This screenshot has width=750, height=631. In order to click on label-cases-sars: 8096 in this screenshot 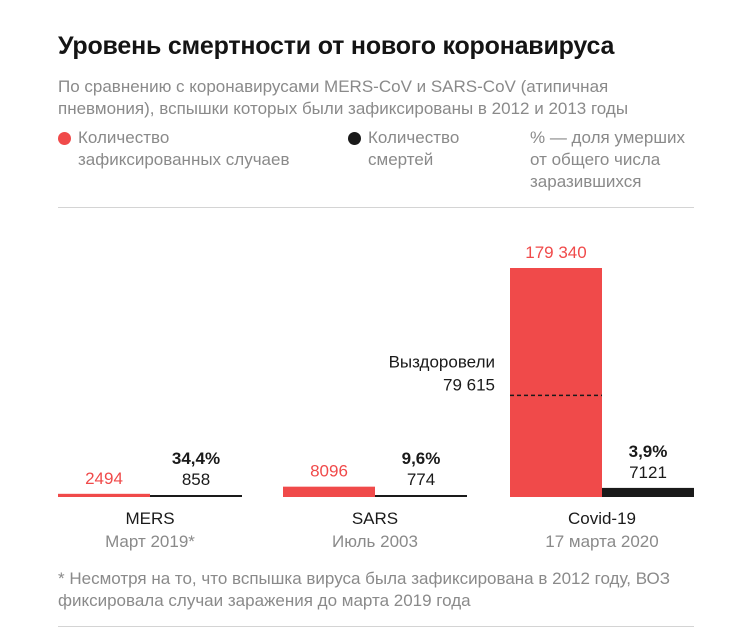, I will do `click(329, 471)`.